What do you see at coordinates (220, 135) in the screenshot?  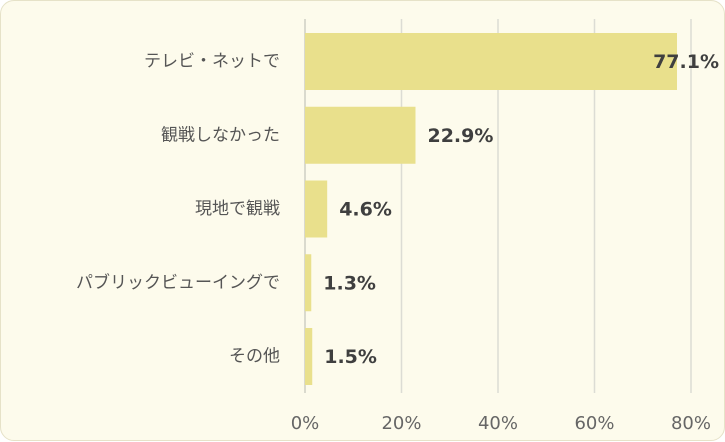 I see `category-label-1: 観戦しなかった` at bounding box center [220, 135].